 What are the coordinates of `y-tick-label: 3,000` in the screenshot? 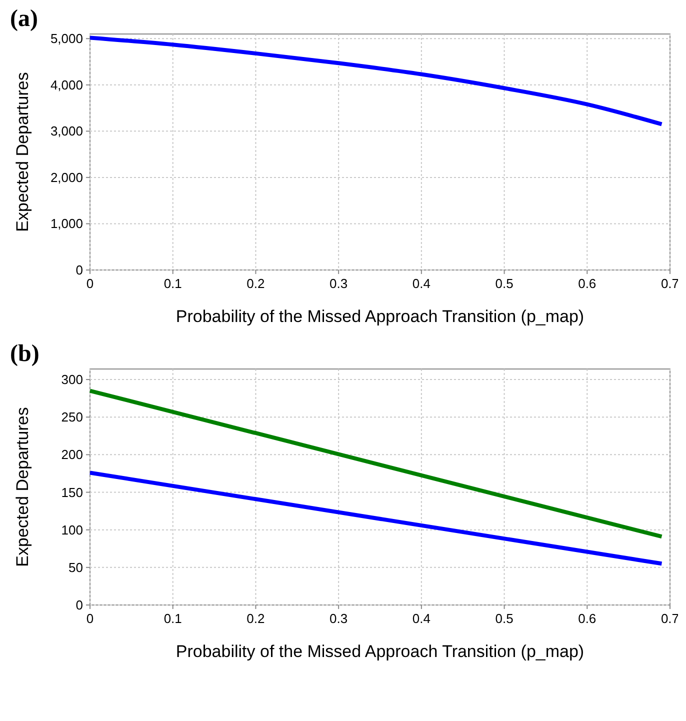 It's located at (66, 131).